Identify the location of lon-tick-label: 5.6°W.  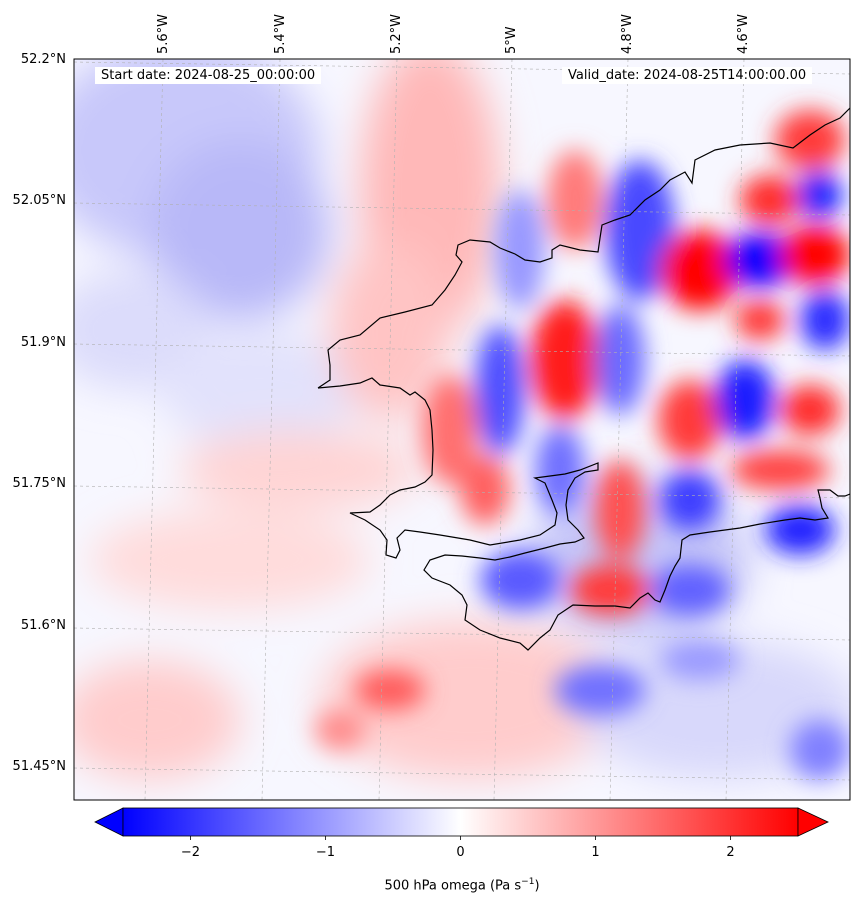
(163, 33).